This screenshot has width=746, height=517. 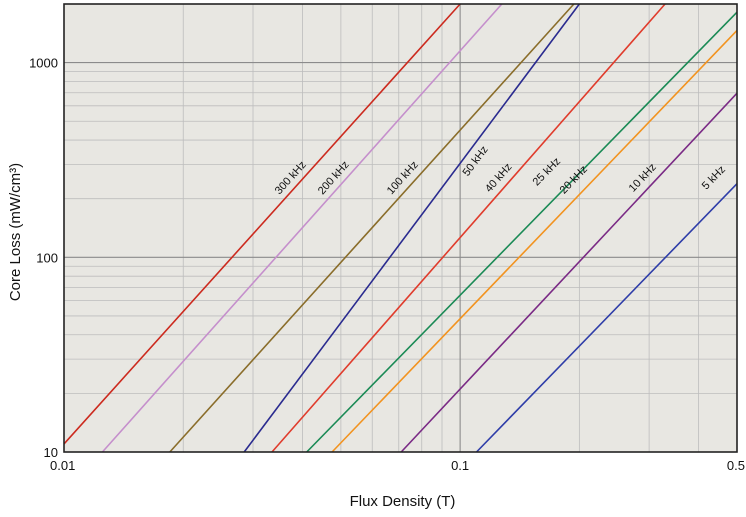 I want to click on y-tick-label: 10, so click(x=51, y=452).